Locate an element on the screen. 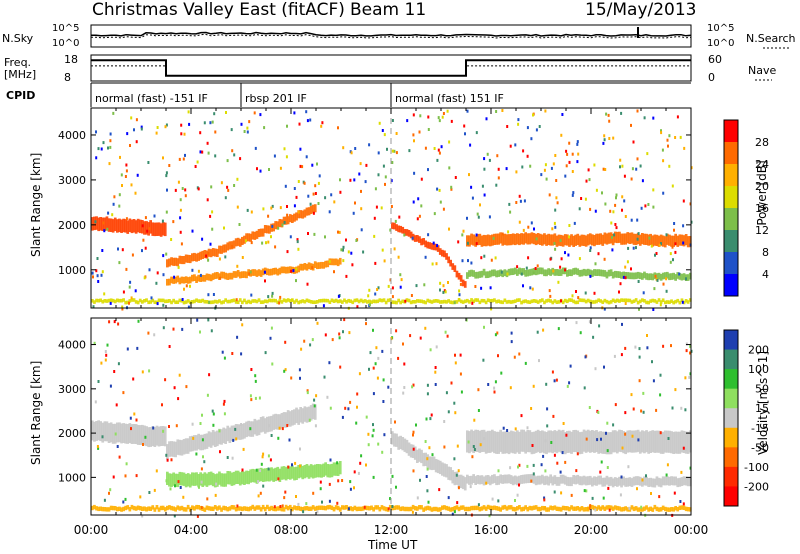  x-tick-label: 04:00 is located at coordinates (191, 530).